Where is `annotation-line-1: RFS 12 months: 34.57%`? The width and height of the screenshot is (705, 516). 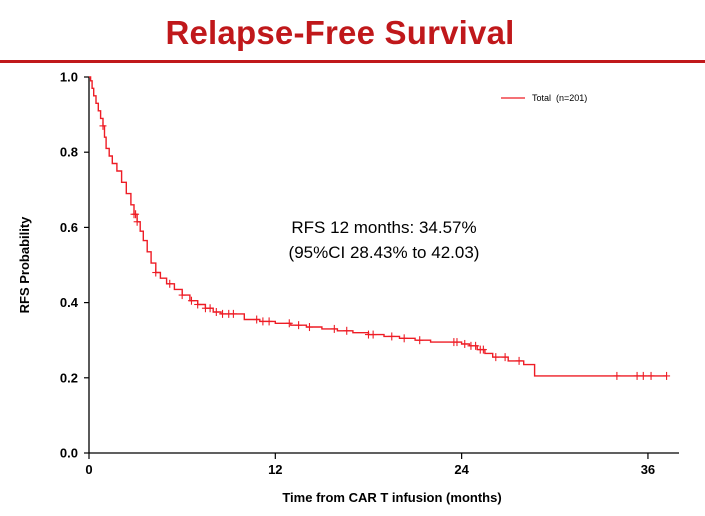
annotation-line-1: RFS 12 months: 34.57% is located at coordinates (383, 227).